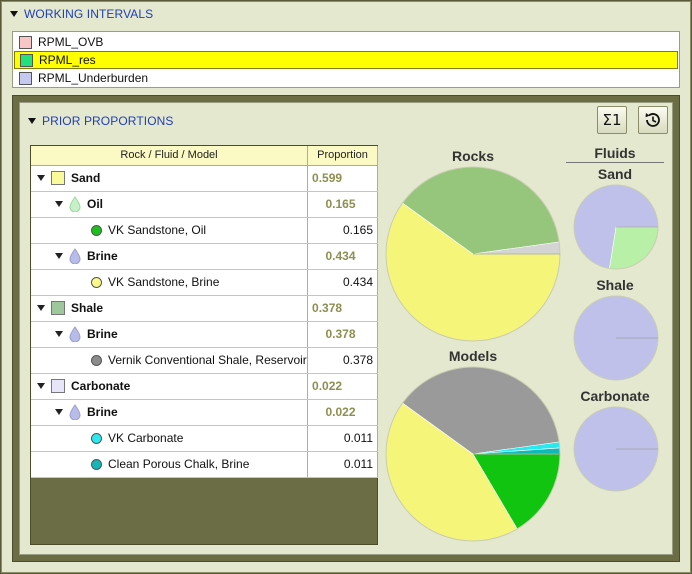  I want to click on table-row: VK Sandstone, Brine 0.434, so click(204, 282).